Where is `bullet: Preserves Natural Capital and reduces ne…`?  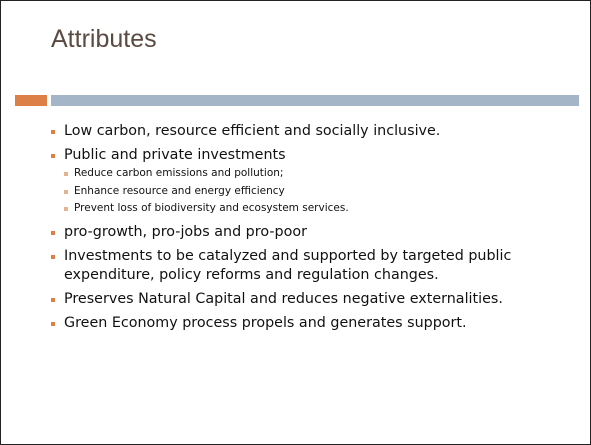 bullet: Preserves Natural Capital and reduces ne… is located at coordinates (306, 299).